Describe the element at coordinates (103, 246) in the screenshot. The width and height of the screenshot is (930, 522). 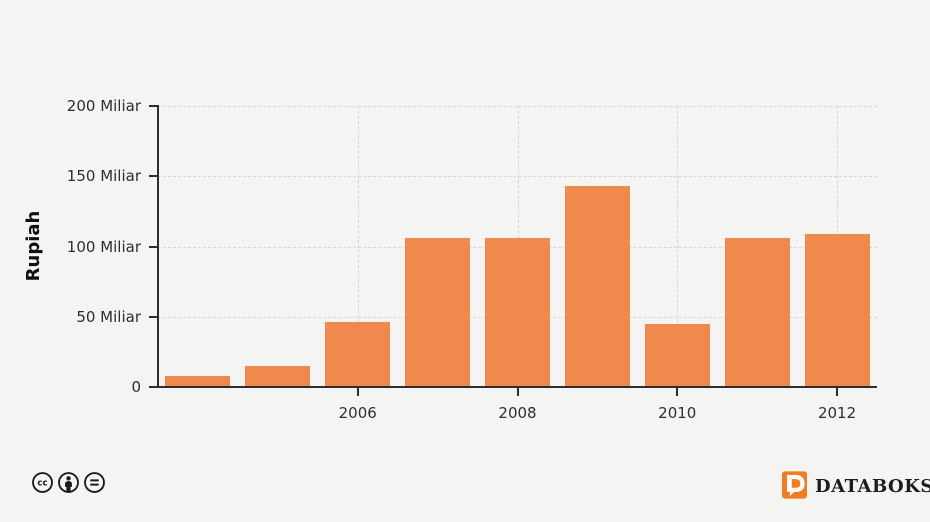
I see `y-tick-label: 100 Miliar` at that location.